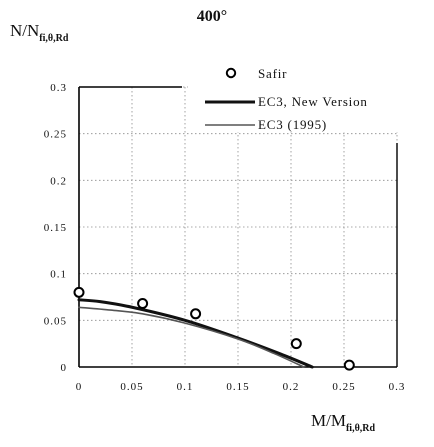 This screenshot has width=434, height=447. I want to click on y-tick-label: 0.1, so click(58, 275).